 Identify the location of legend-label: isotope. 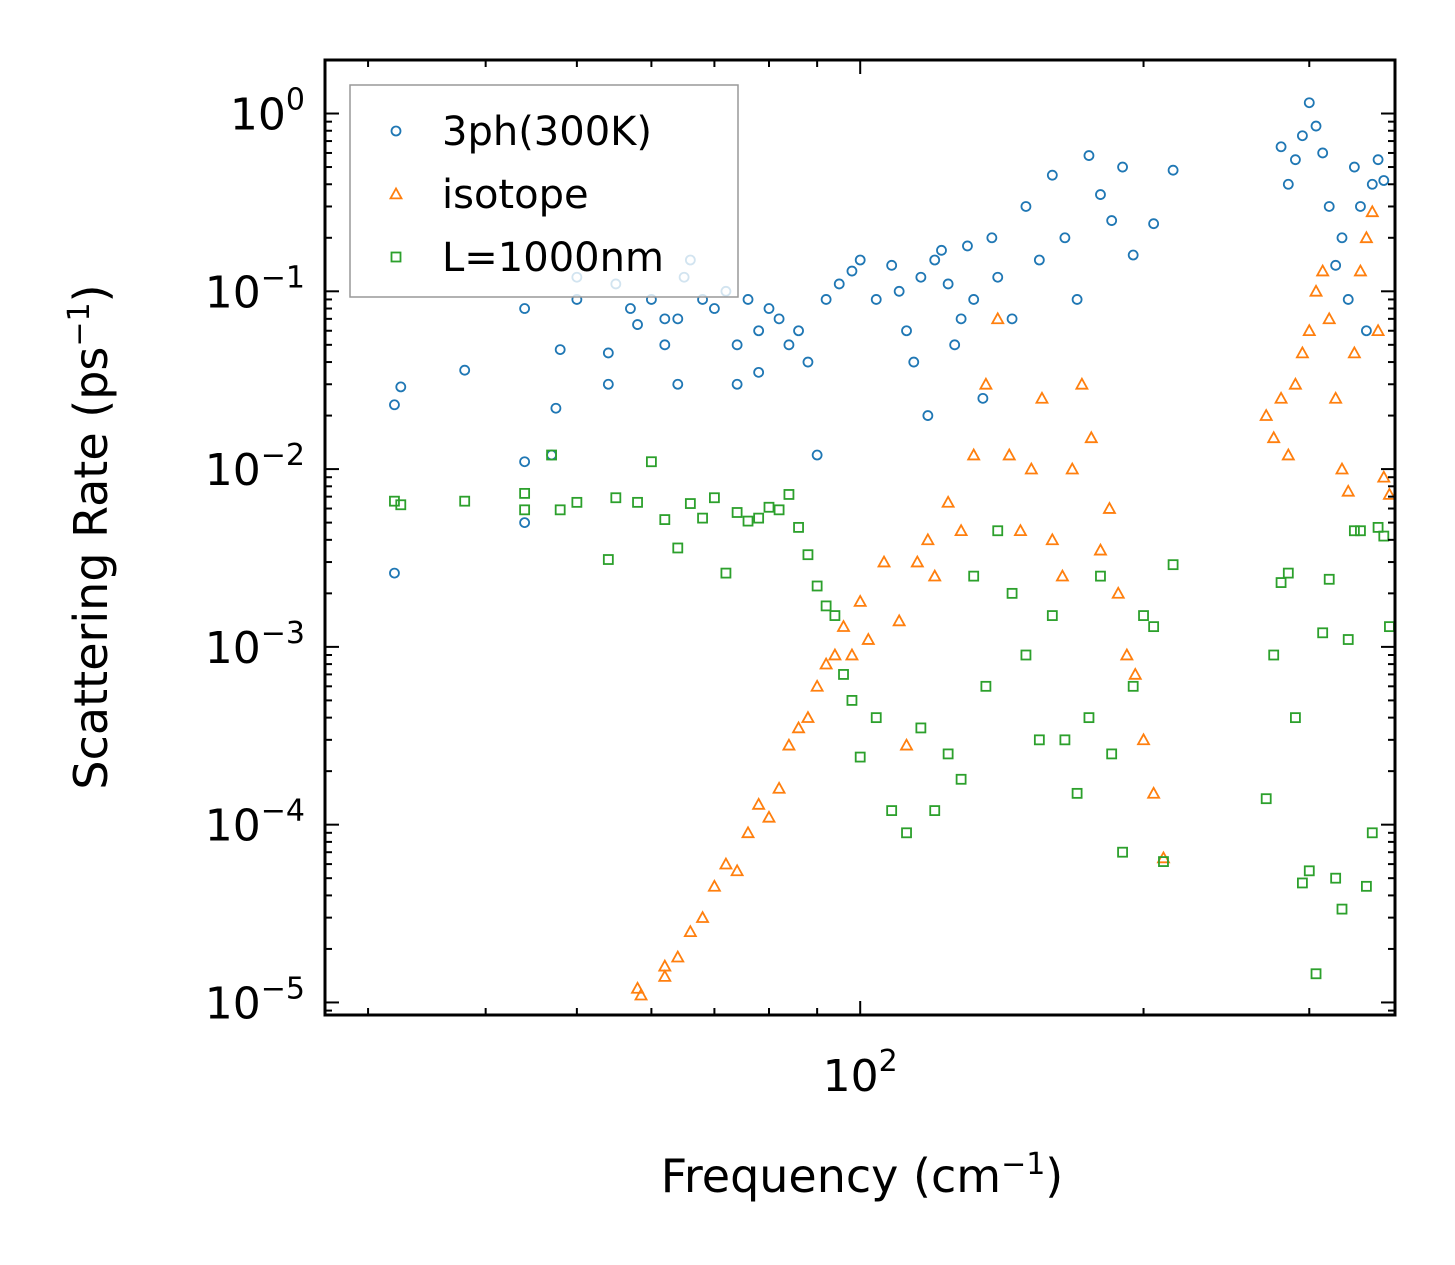
(515, 195).